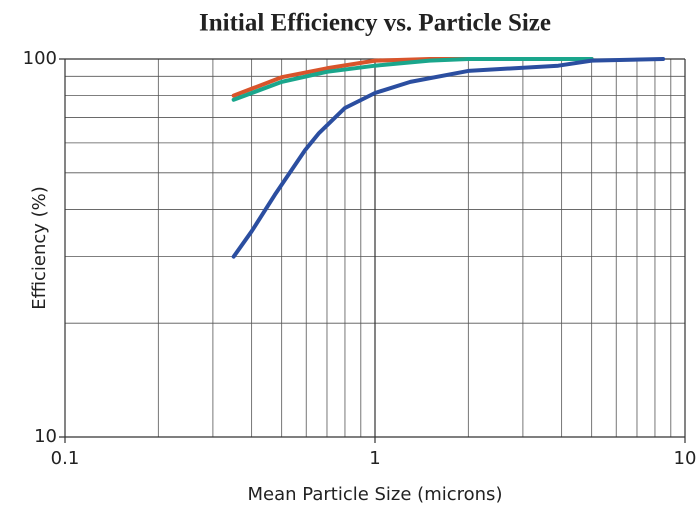  Describe the element at coordinates (45, 436) in the screenshot. I see `y-tick-label: 10` at that location.